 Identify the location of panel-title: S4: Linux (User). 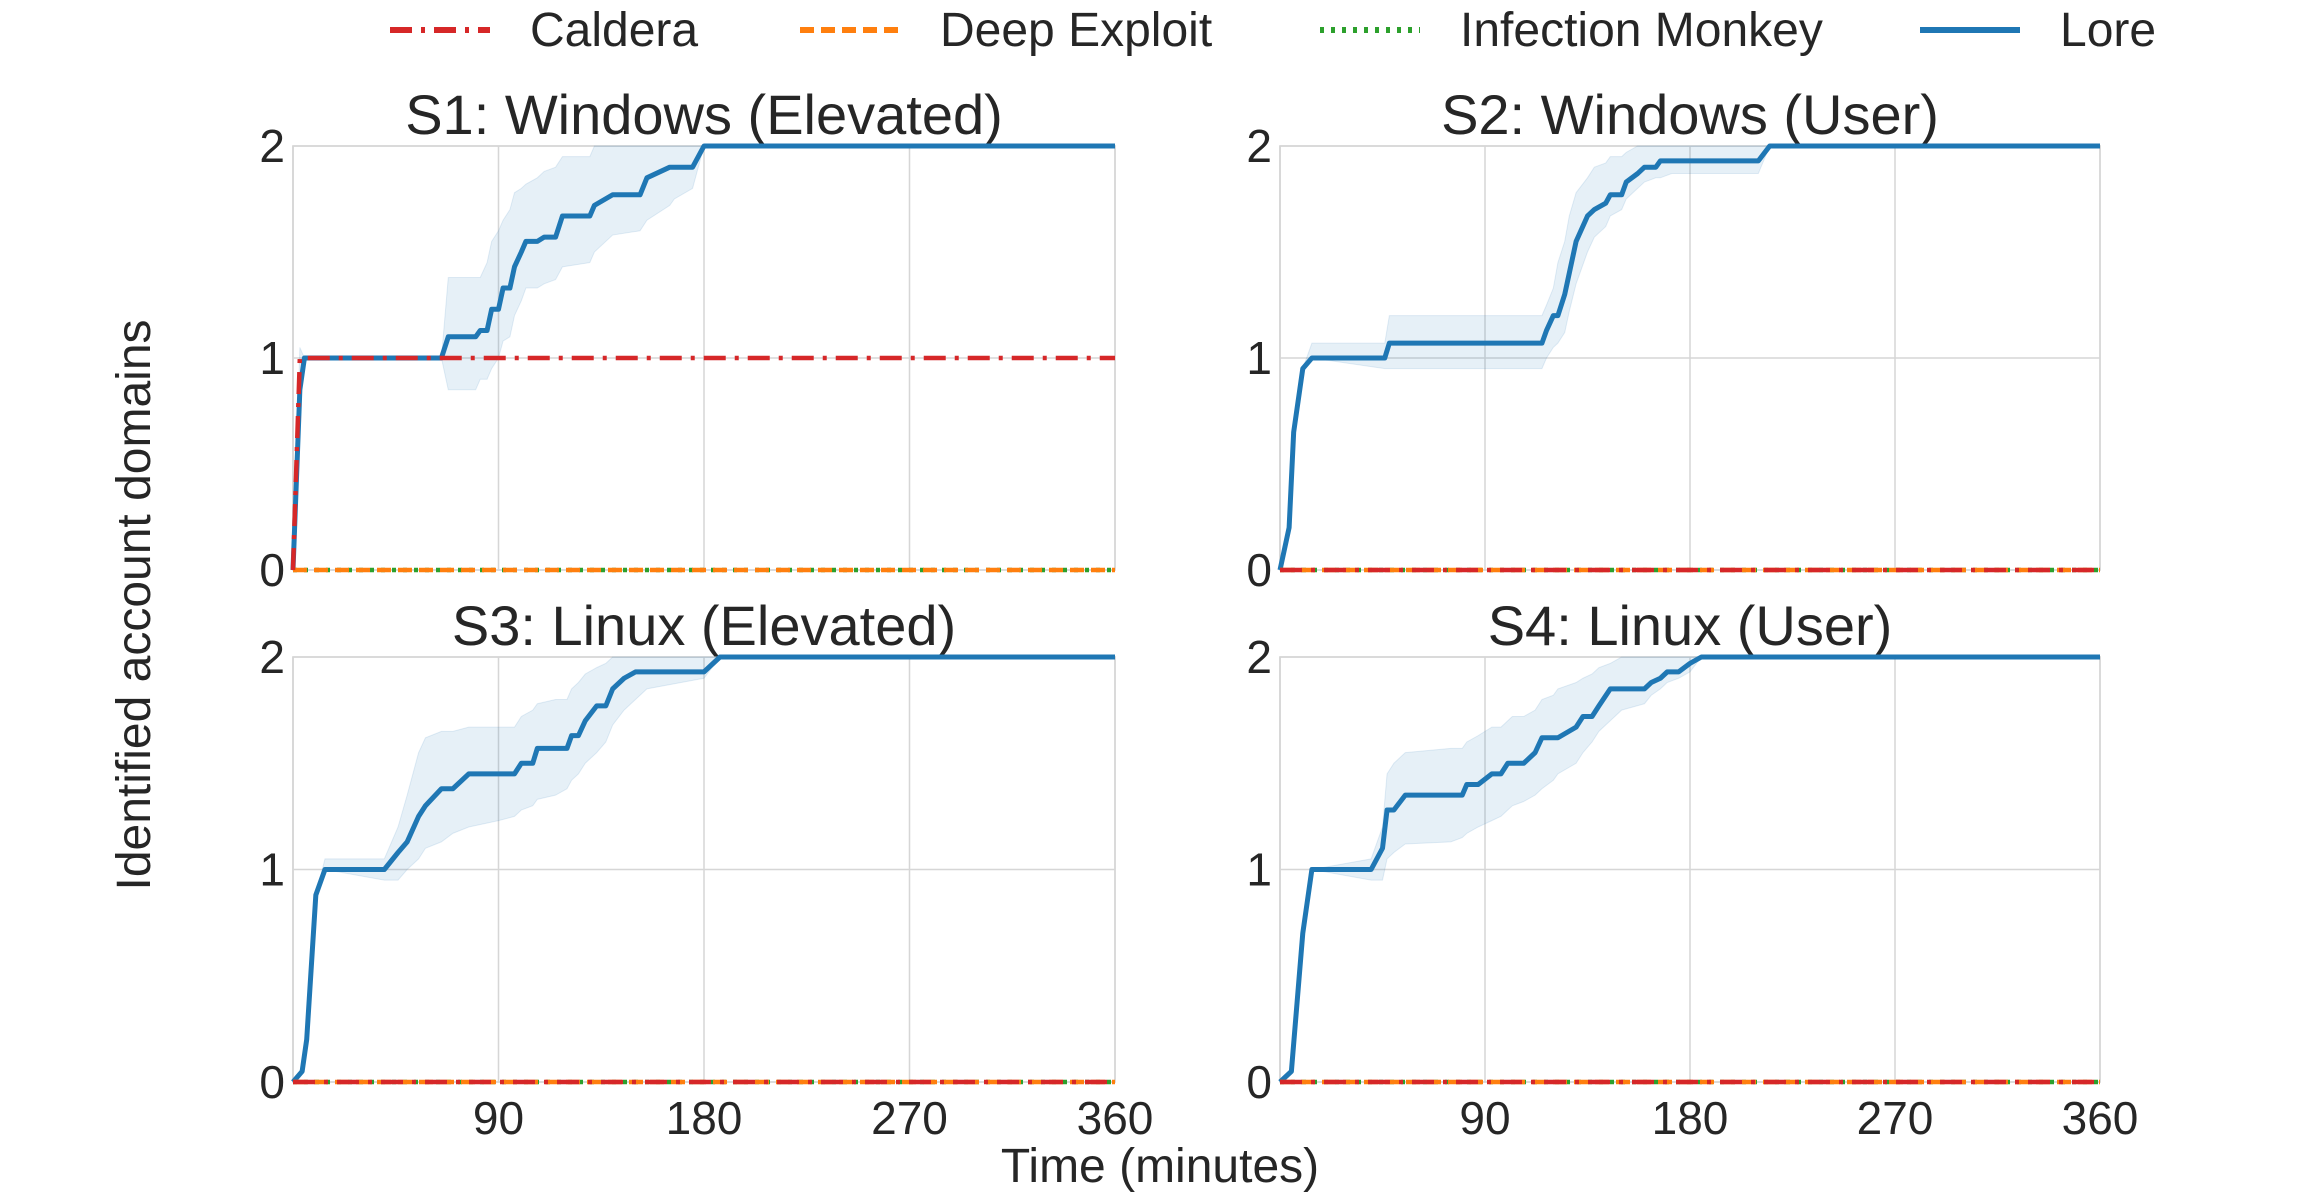
(1690, 625).